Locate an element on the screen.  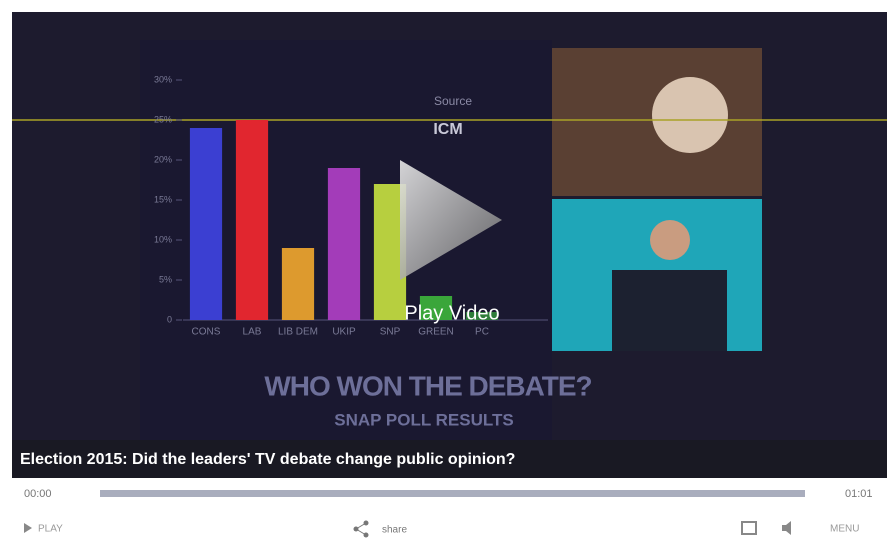
play-video-label: Play Video is located at coordinates (451, 313).